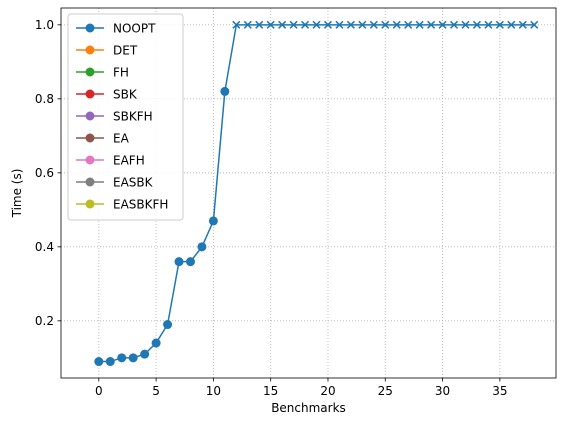 Image resolution: width=567 pixels, height=432 pixels. What do you see at coordinates (90, 94) in the screenshot?
I see `legend-marker-sbk` at bounding box center [90, 94].